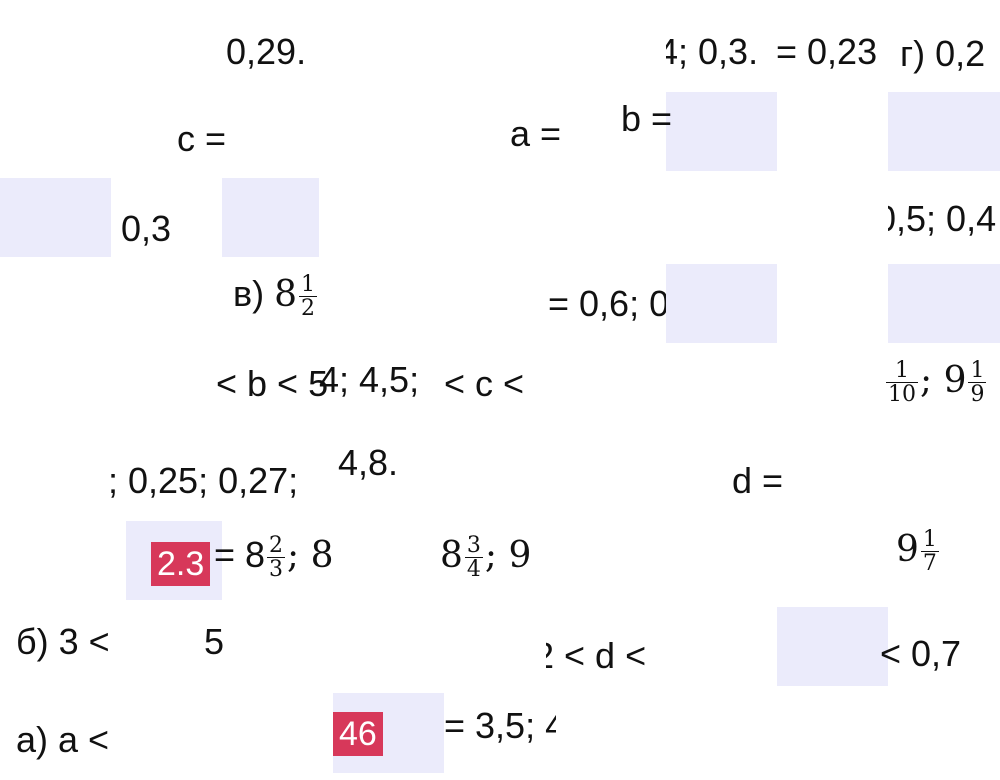 The height and width of the screenshot is (780, 1000). I want to click on text-fragment: d =, so click(758, 480).